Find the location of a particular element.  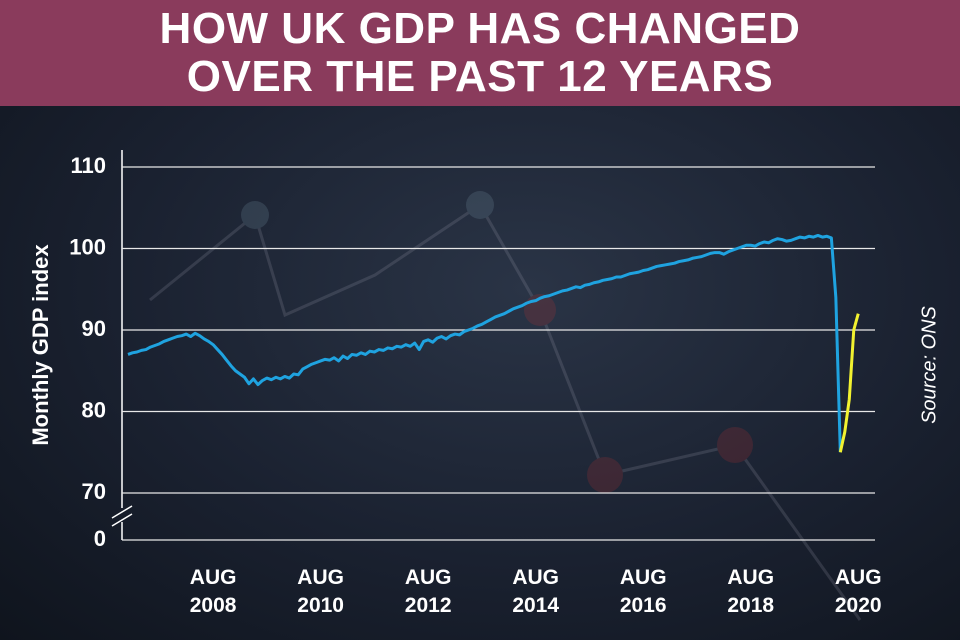

y-tick-label: 70 is located at coordinates (94, 491).